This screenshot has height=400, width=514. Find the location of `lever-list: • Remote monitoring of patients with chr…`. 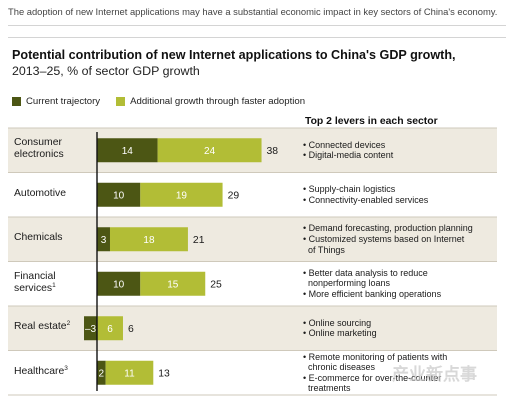

lever-list: • Remote monitoring of patients with chr… is located at coordinates (403, 373).